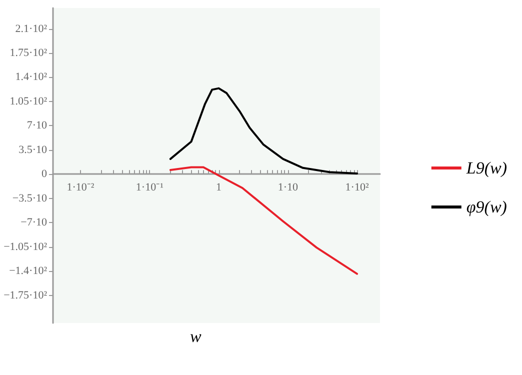  I want to click on y-tick-label: 0, so click(45, 174).